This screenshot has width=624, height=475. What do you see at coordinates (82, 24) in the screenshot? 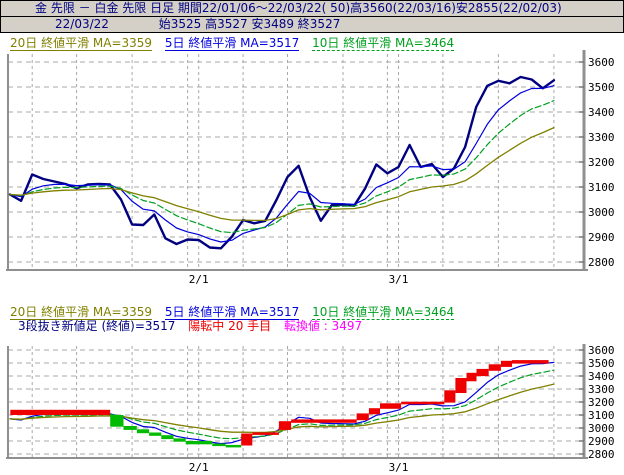
I see `current-date: 22/03/22` at bounding box center [82, 24].